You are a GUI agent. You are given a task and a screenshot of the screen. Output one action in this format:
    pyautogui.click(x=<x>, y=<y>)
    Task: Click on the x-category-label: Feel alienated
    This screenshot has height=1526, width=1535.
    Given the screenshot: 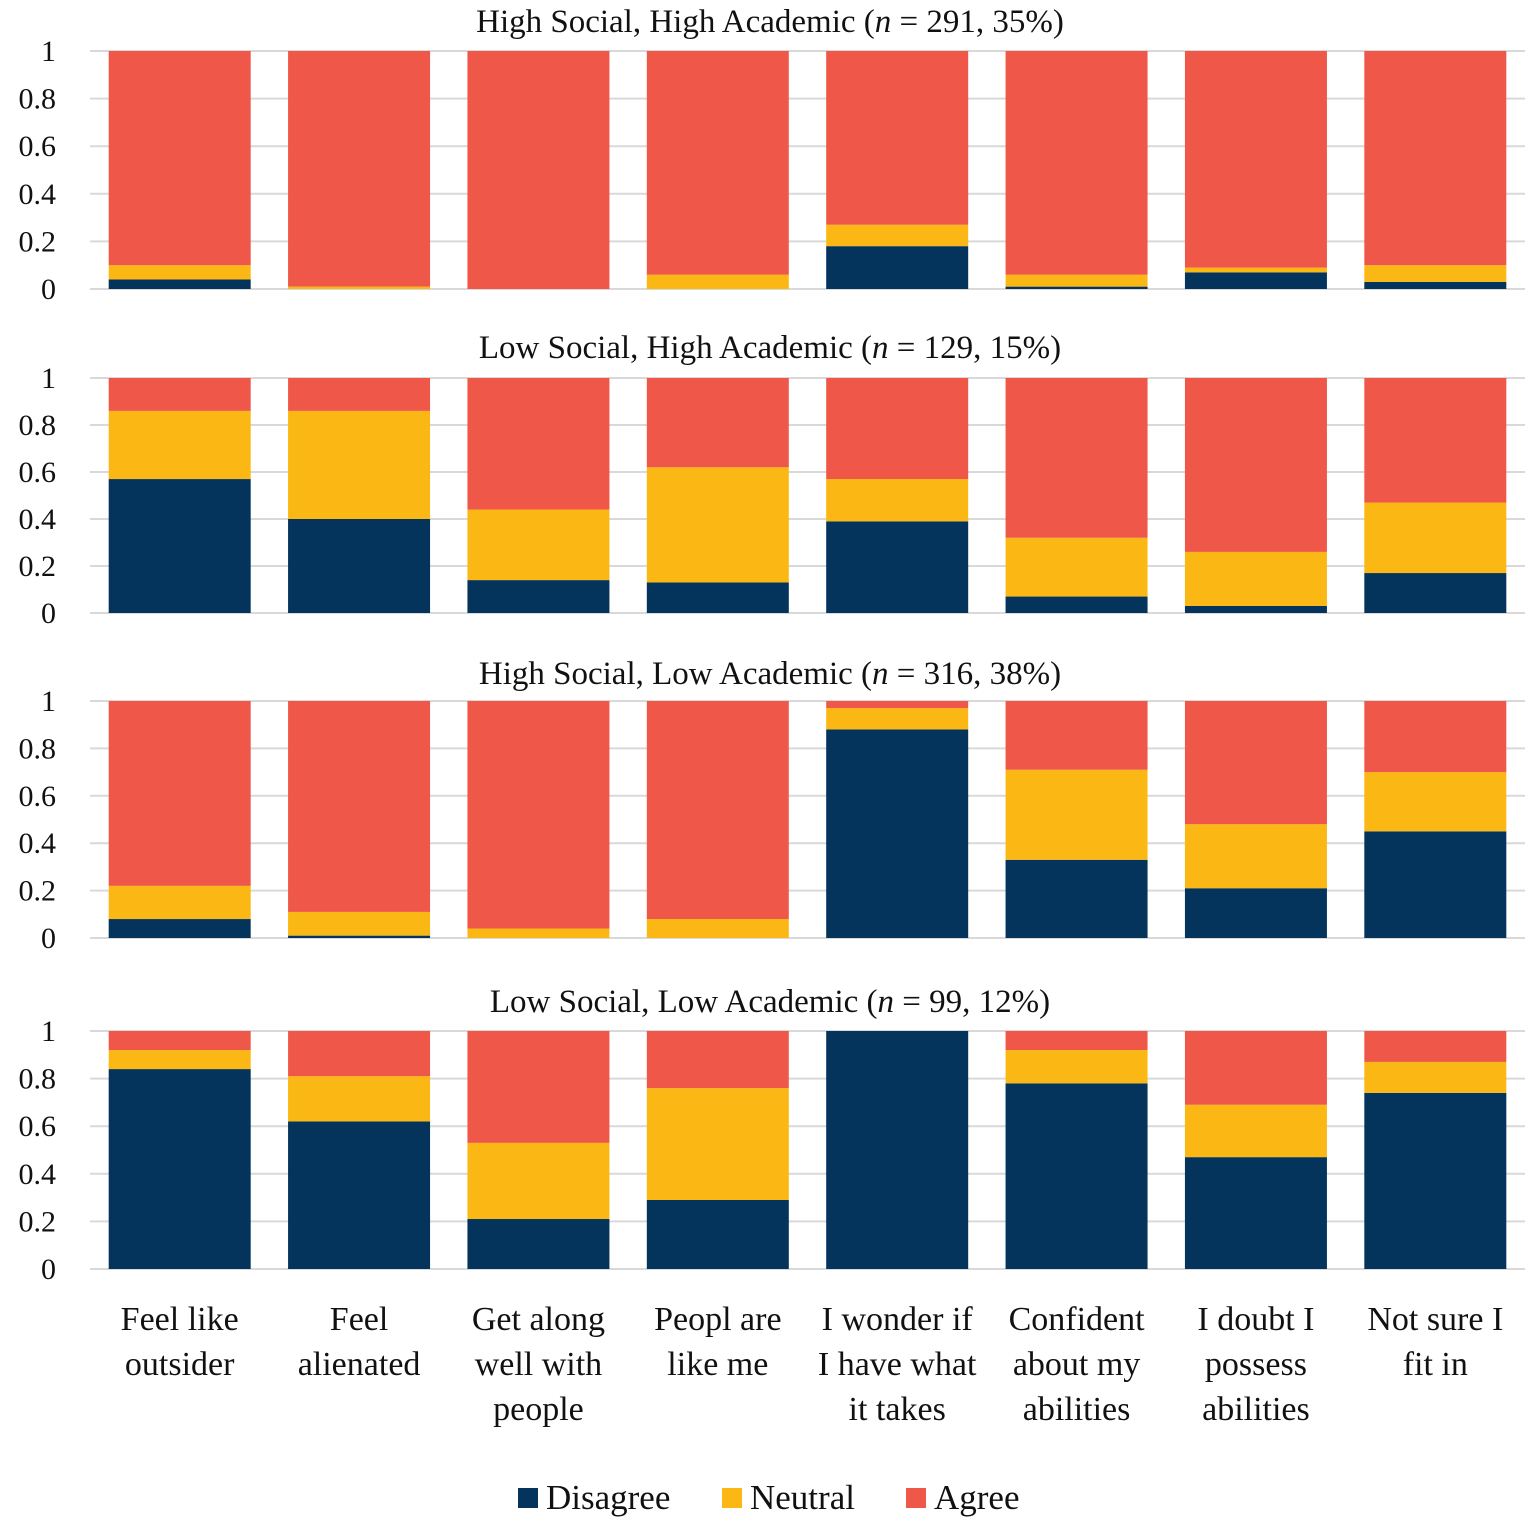 What is the action you would take?
    pyautogui.click(x=359, y=1342)
    